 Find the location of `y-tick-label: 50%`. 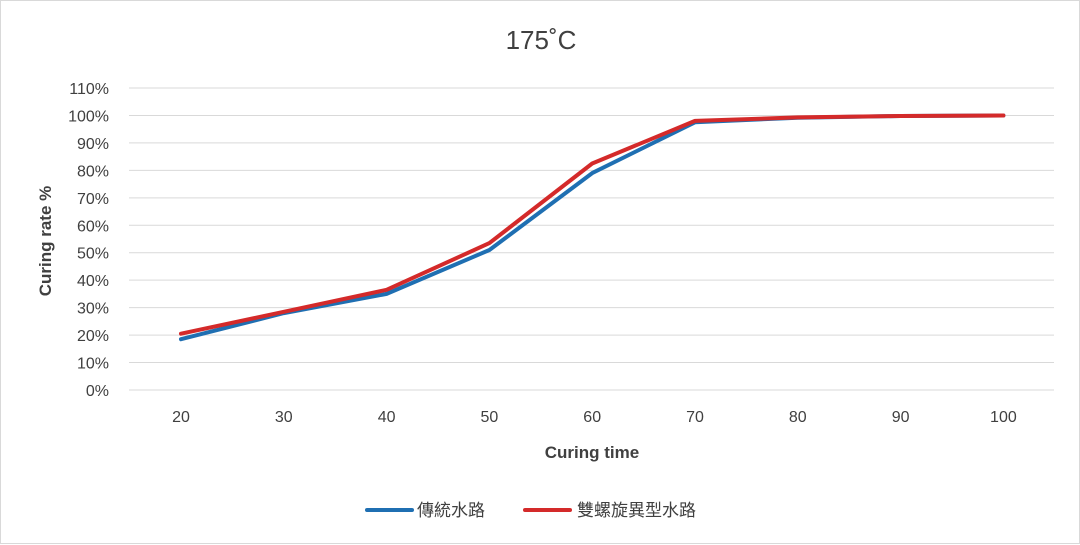

y-tick-label: 50% is located at coordinates (93, 254).